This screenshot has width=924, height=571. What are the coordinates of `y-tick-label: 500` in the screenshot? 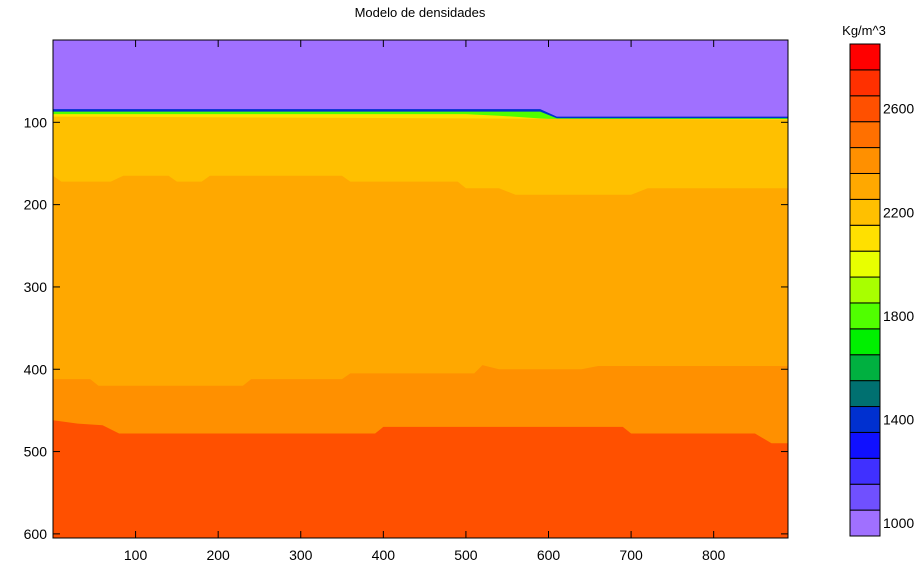 It's located at (36, 452).